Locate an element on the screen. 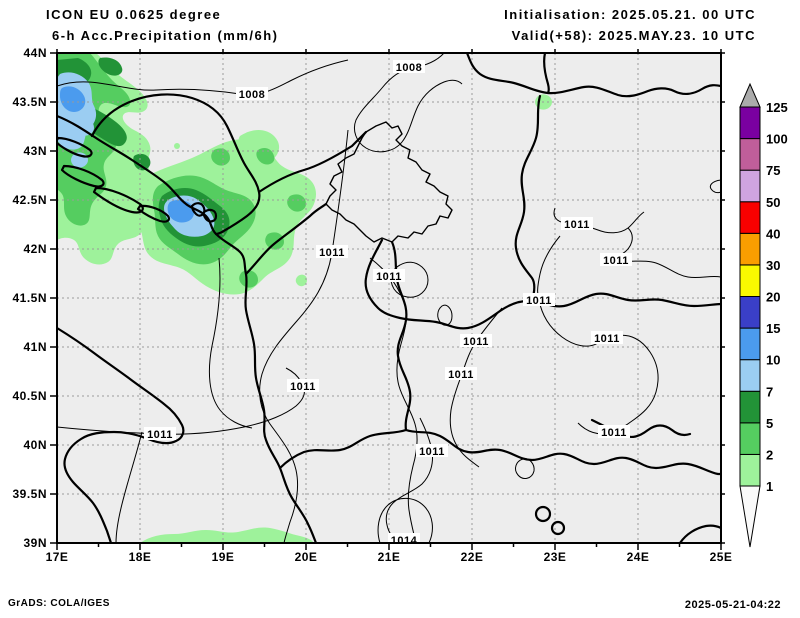 This screenshot has height=618, width=800. isobar-1011-e1 is located at coordinates (599, 220).